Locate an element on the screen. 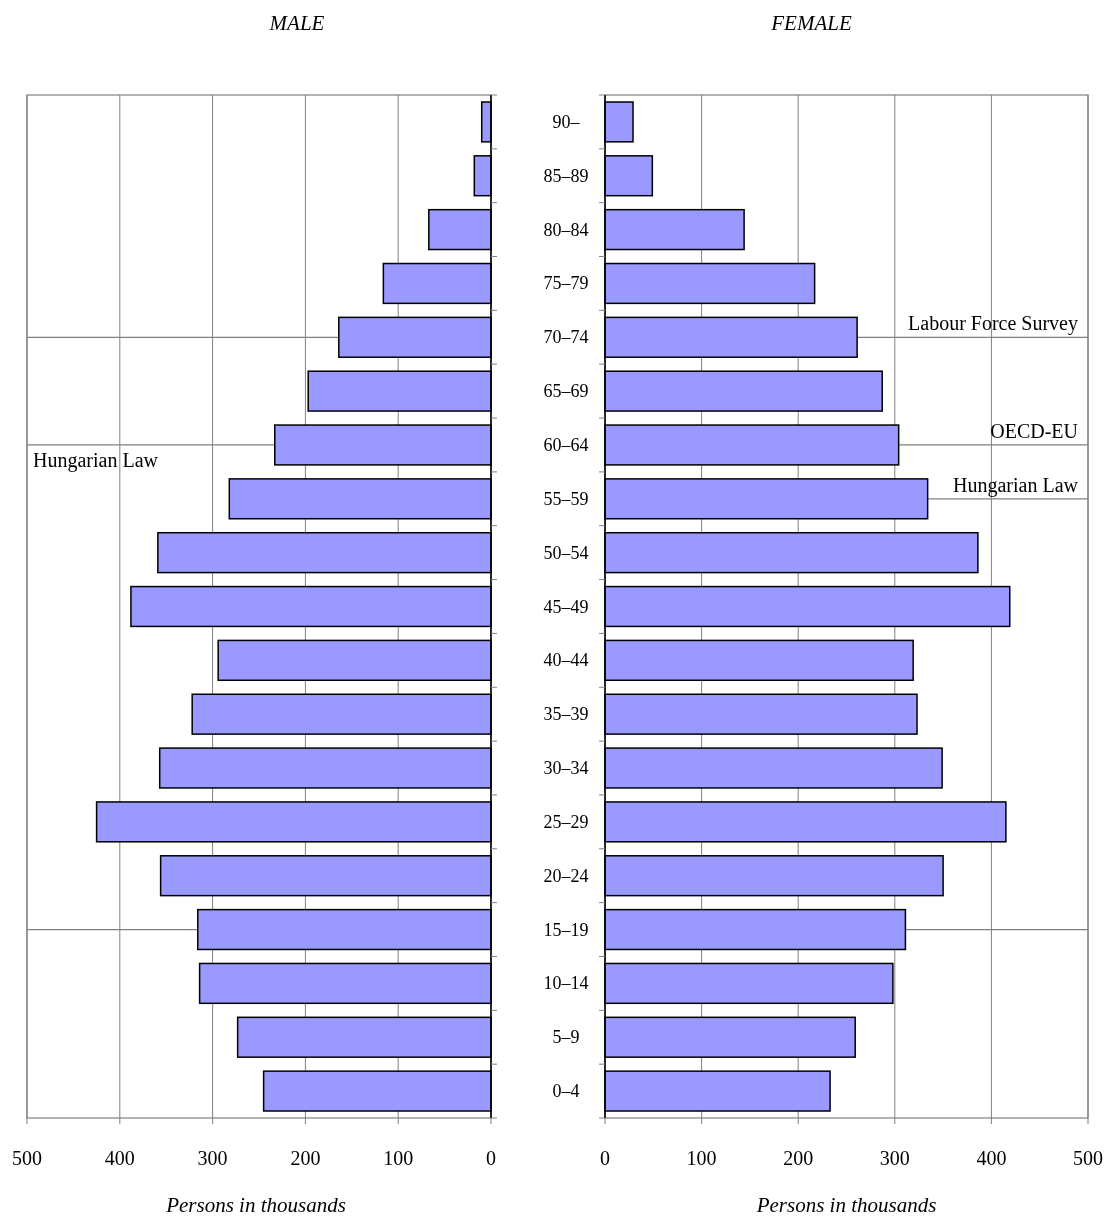 The height and width of the screenshot is (1219, 1117). y-tick-label: 80–84 is located at coordinates (566, 229).